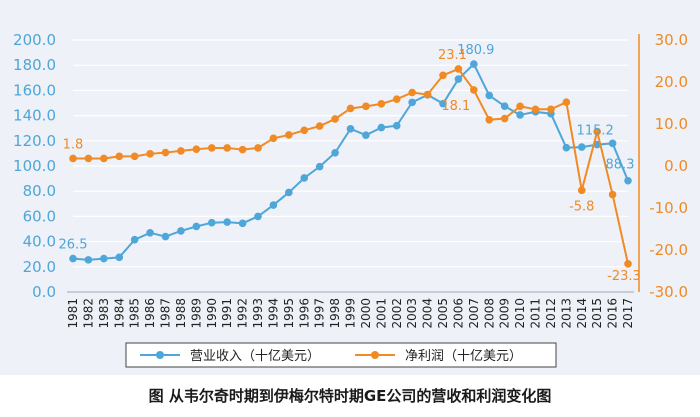 The width and height of the screenshot is (700, 417). I want to click on x-tick-label: 1991, so click(227, 313).